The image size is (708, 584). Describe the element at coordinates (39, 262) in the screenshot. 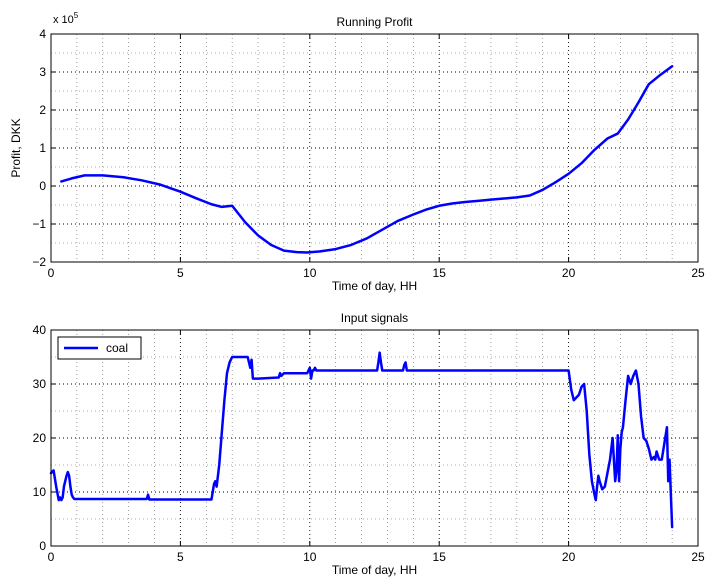

I see `profit-y-tick-label: −2` at that location.